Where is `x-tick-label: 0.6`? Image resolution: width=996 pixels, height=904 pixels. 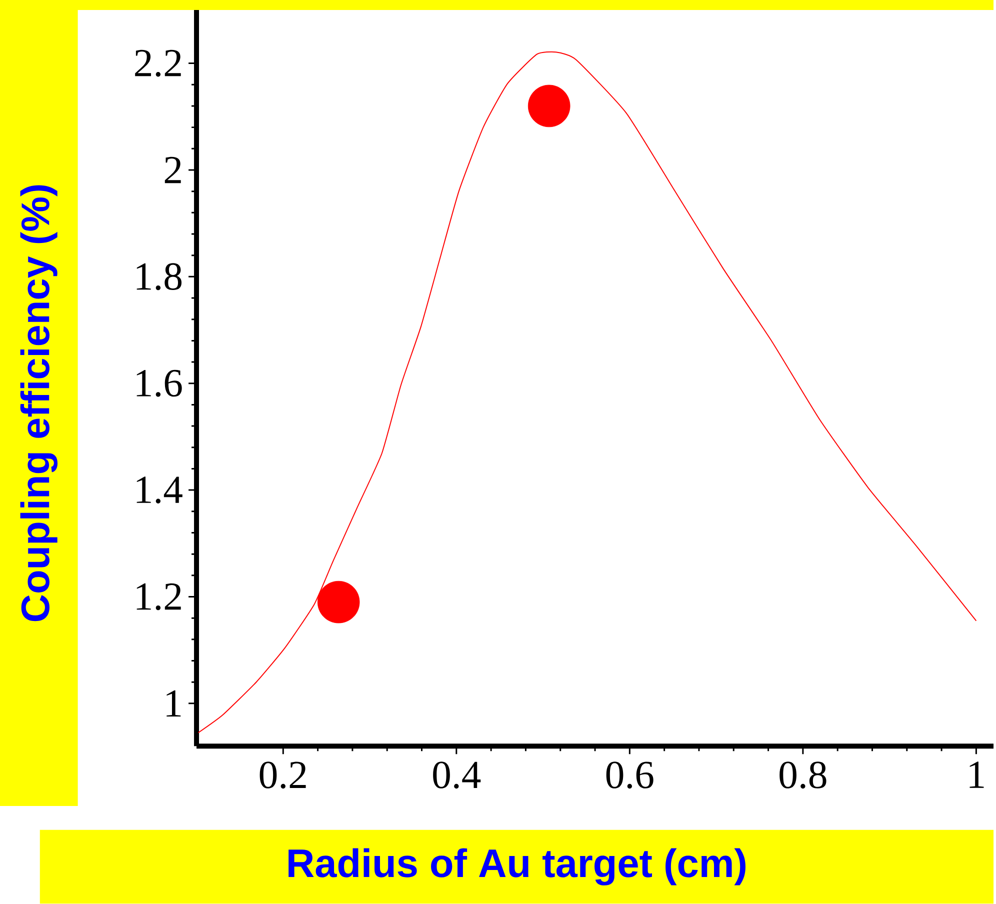 x-tick-label: 0.6 is located at coordinates (630, 775).